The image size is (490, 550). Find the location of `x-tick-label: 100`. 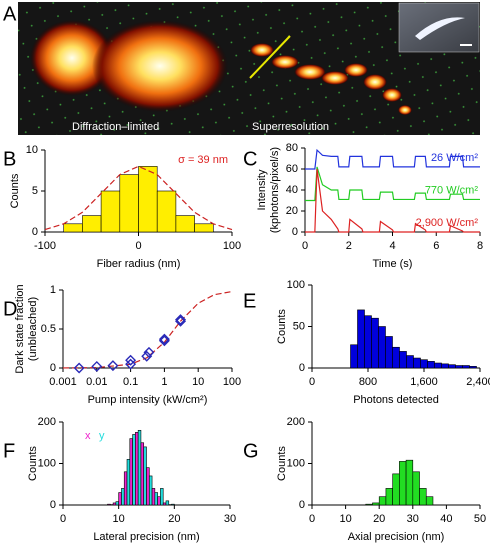

x-tick-label: 100 is located at coordinates (232, 382).